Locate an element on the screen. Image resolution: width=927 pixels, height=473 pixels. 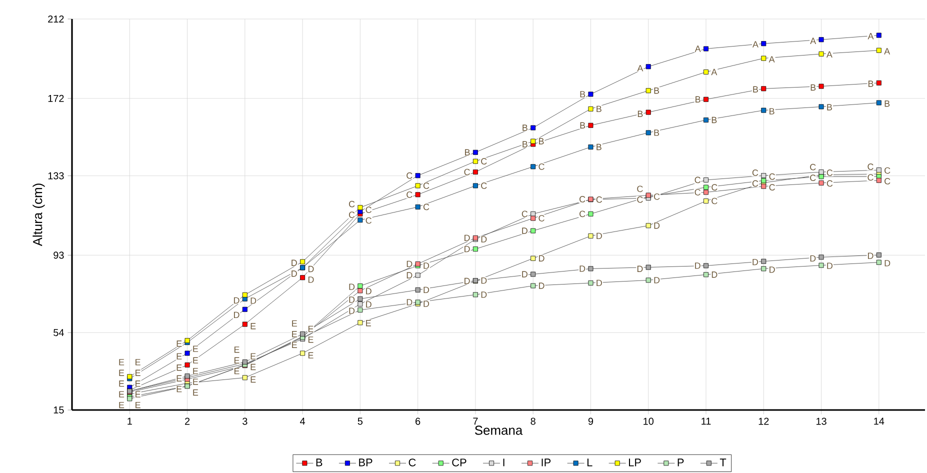
y-tick-label: 133 is located at coordinates (56, 176).